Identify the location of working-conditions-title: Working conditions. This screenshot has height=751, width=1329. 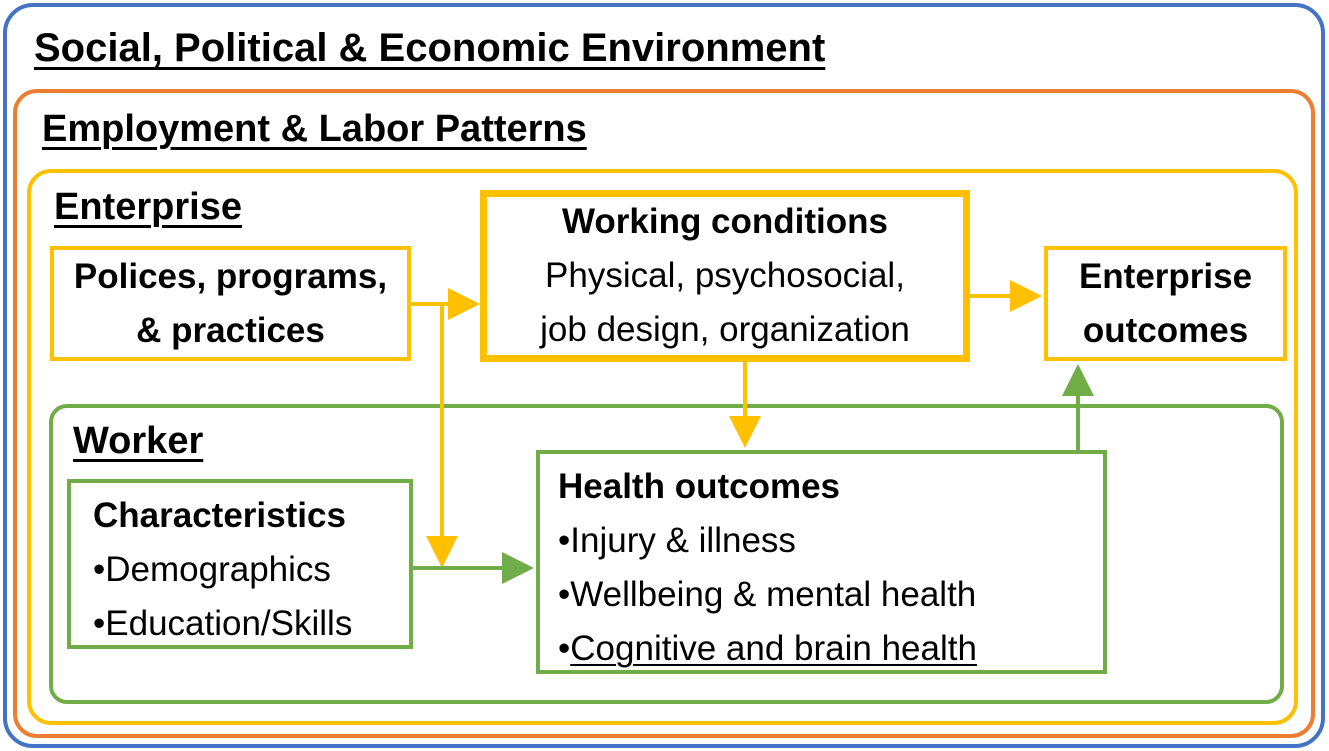
(724, 221).